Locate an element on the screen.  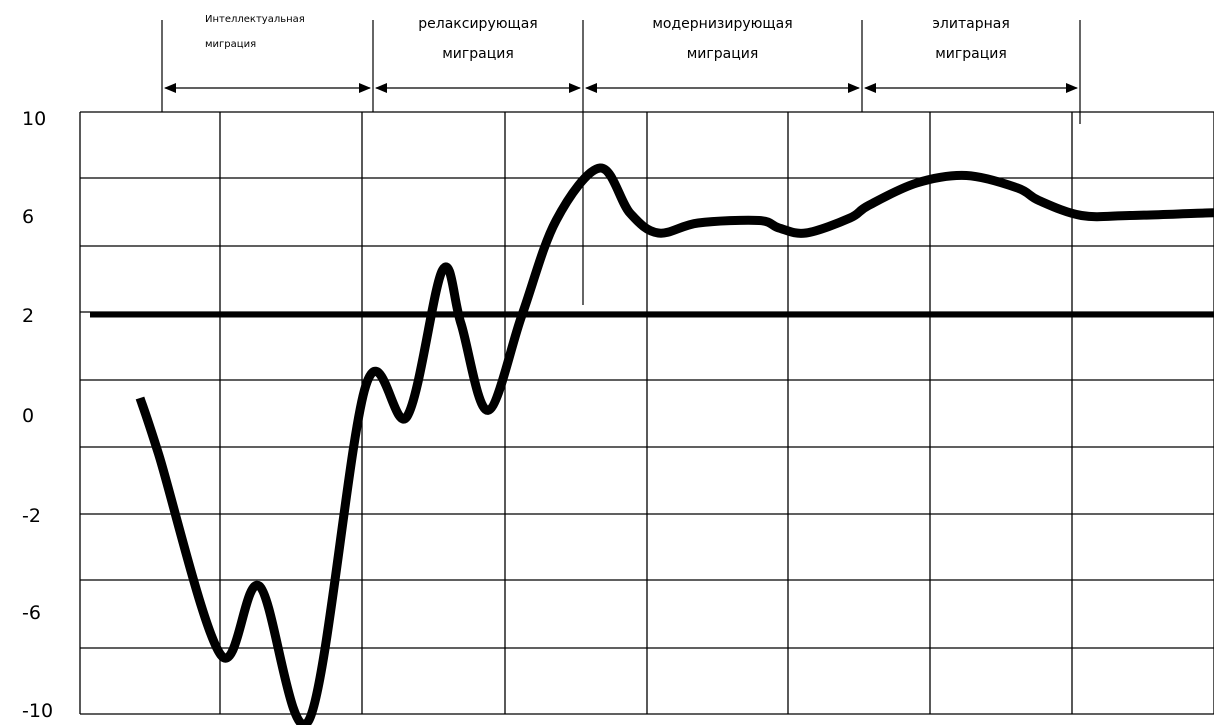
y-tick-label: -10 is located at coordinates (37, 711).